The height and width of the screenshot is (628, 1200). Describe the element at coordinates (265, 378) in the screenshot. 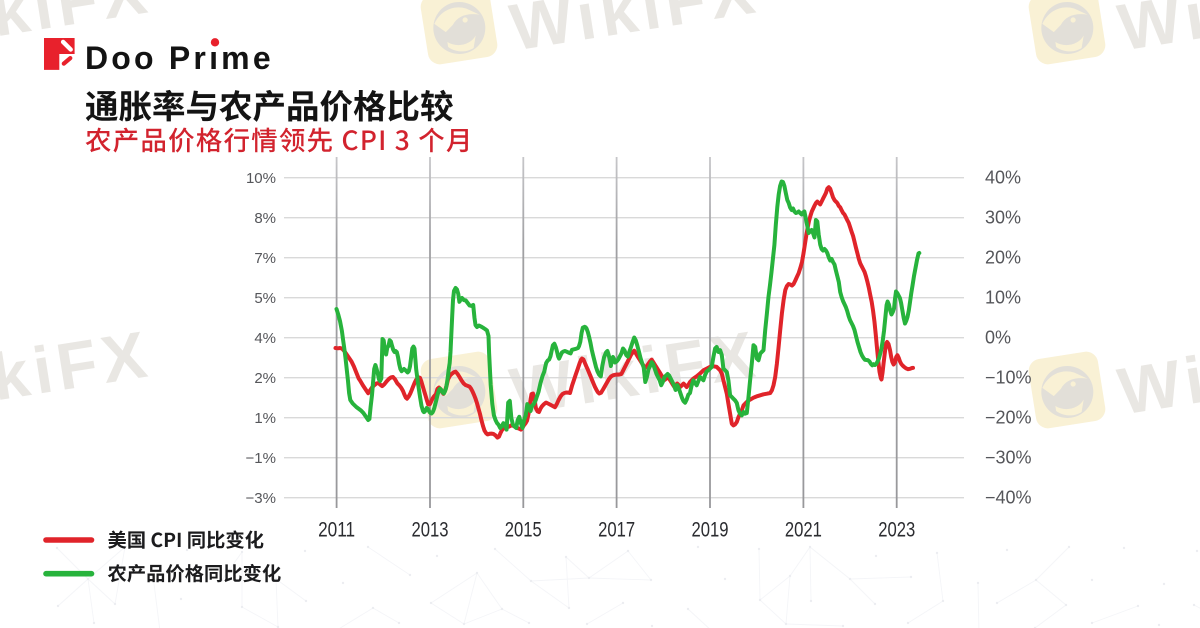

I see `svg-text: 2%` at that location.